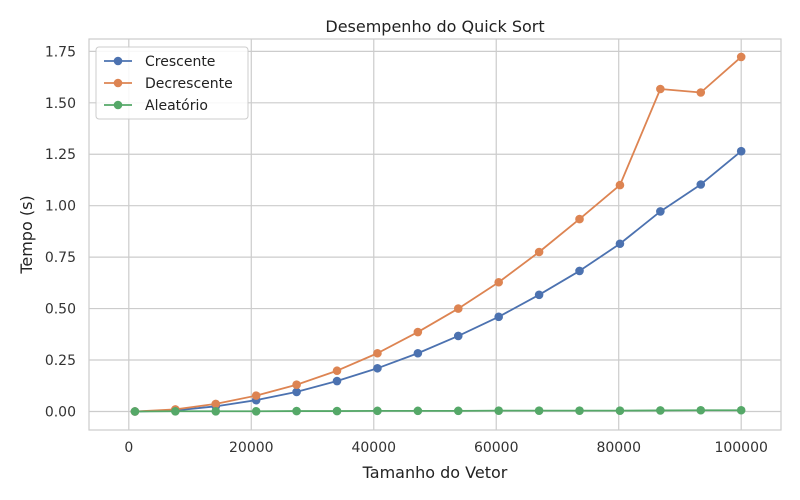 Image resolution: width=800 pixels, height=500 pixels. Describe the element at coordinates (60, 207) in the screenshot. I see `y-tick-label: 1.00` at that location.